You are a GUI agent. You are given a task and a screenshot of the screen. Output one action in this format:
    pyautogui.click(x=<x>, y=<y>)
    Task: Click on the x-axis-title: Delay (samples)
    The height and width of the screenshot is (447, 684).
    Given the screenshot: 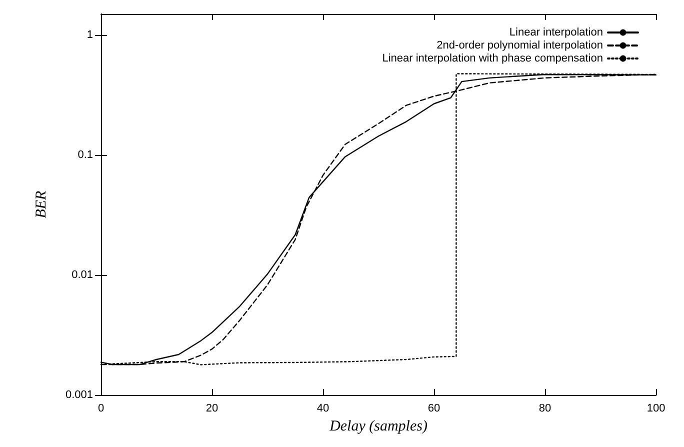 What is the action you would take?
    pyautogui.click(x=378, y=426)
    